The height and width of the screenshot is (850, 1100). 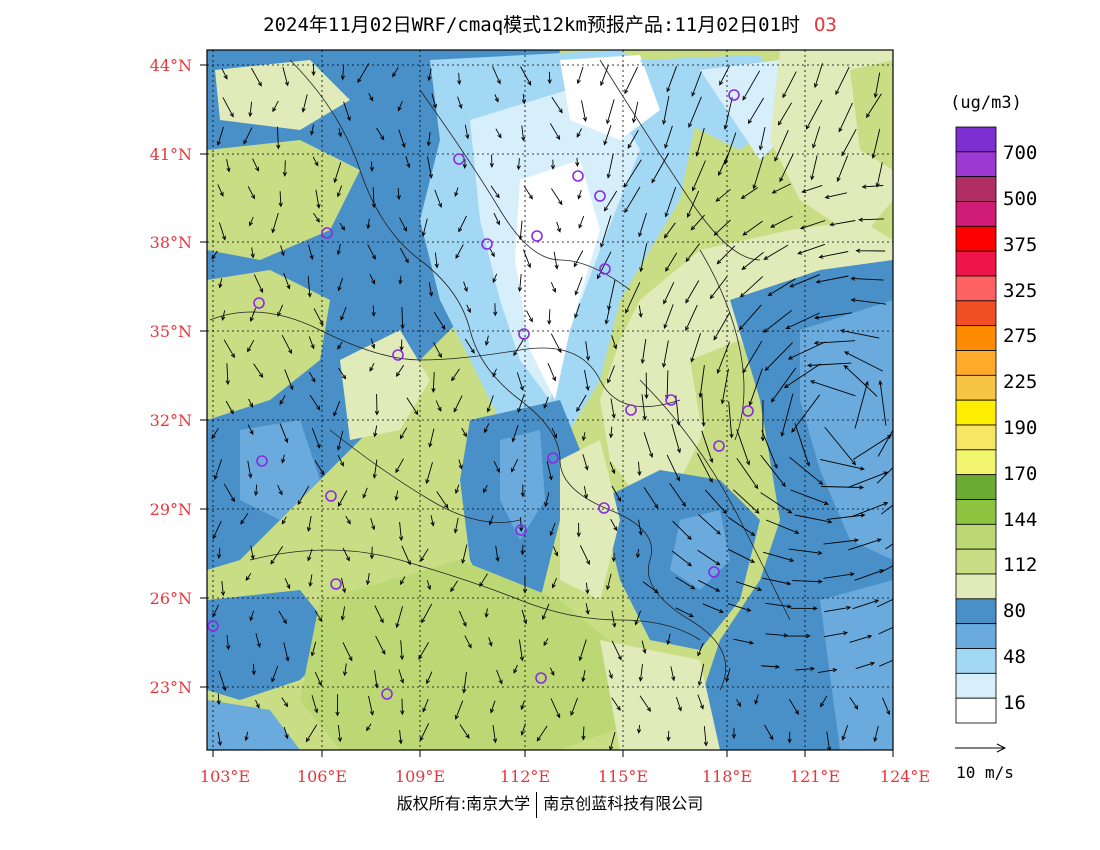 What do you see at coordinates (985, 772) in the screenshot?
I see `vector-legend-label: 10 m/s` at bounding box center [985, 772].